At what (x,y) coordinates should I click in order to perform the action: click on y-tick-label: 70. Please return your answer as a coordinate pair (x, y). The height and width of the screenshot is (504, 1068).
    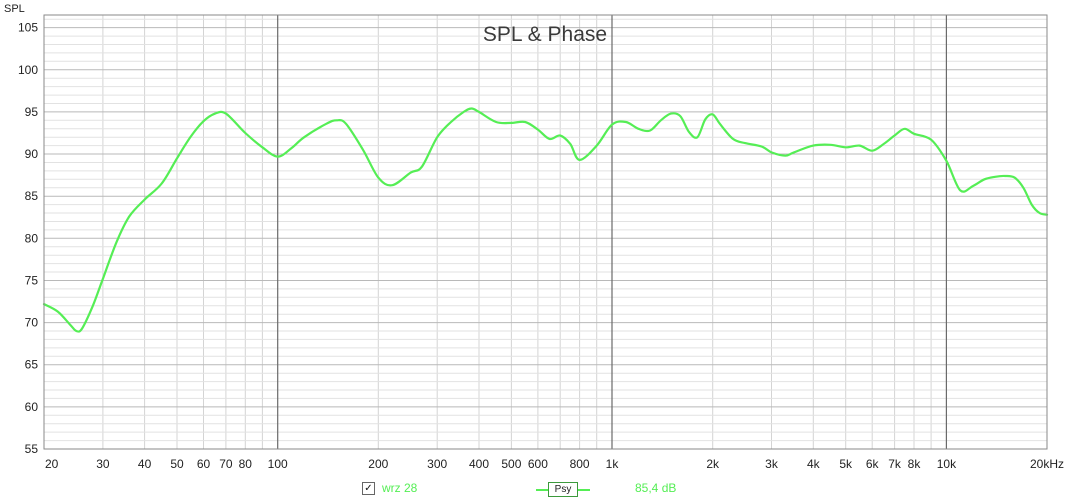
    Looking at the image, I should click on (32, 323).